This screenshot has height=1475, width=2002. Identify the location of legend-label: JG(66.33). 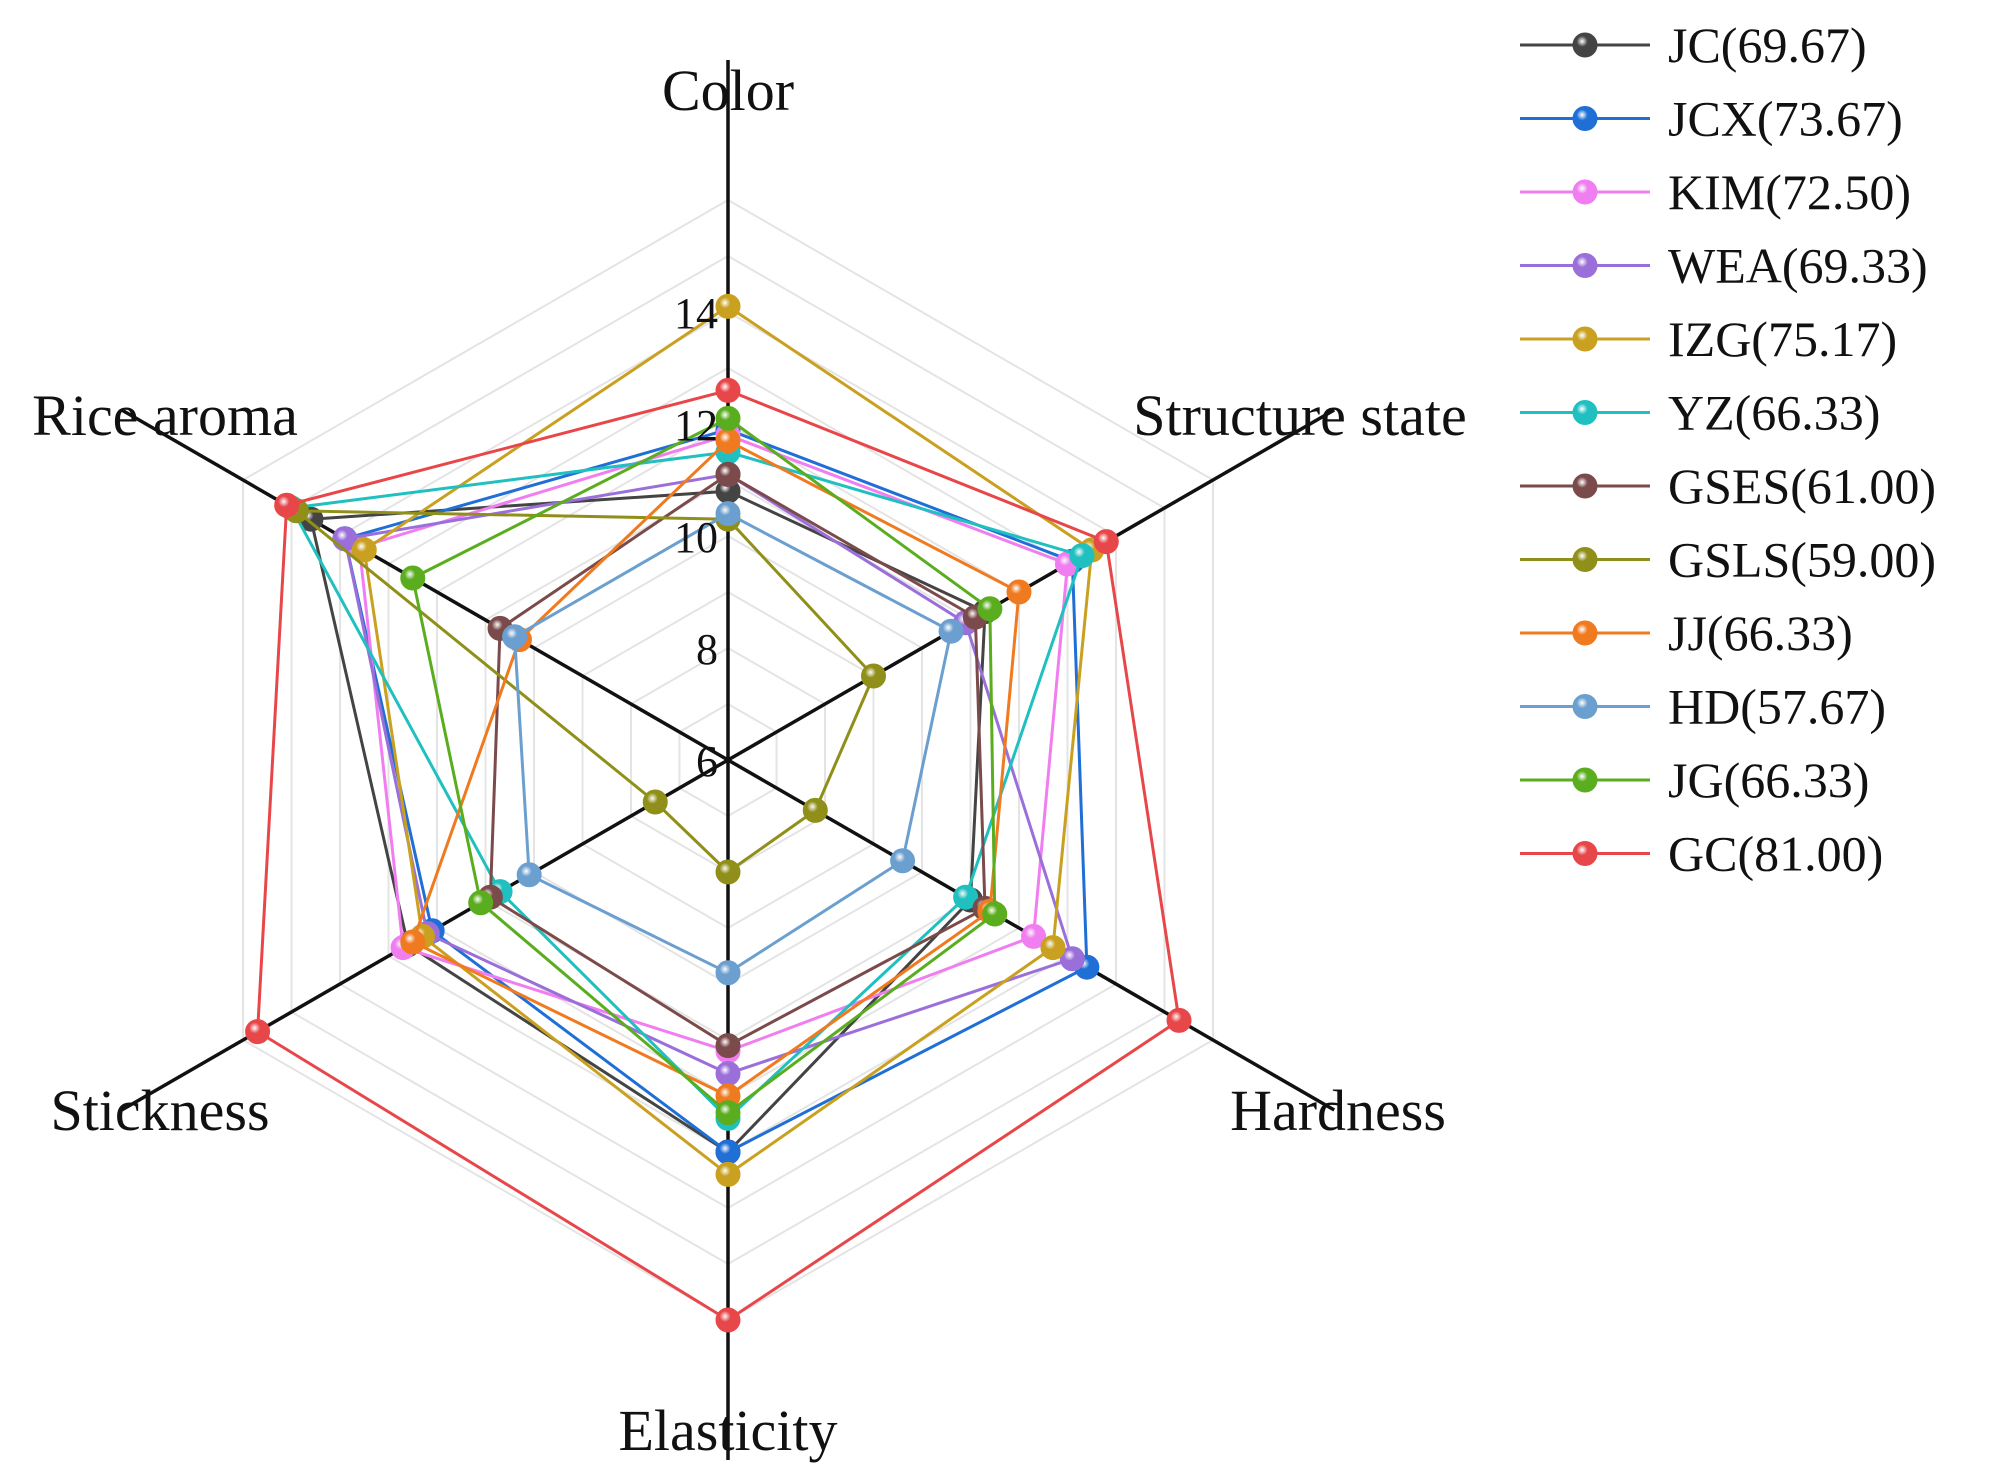
(1768, 780).